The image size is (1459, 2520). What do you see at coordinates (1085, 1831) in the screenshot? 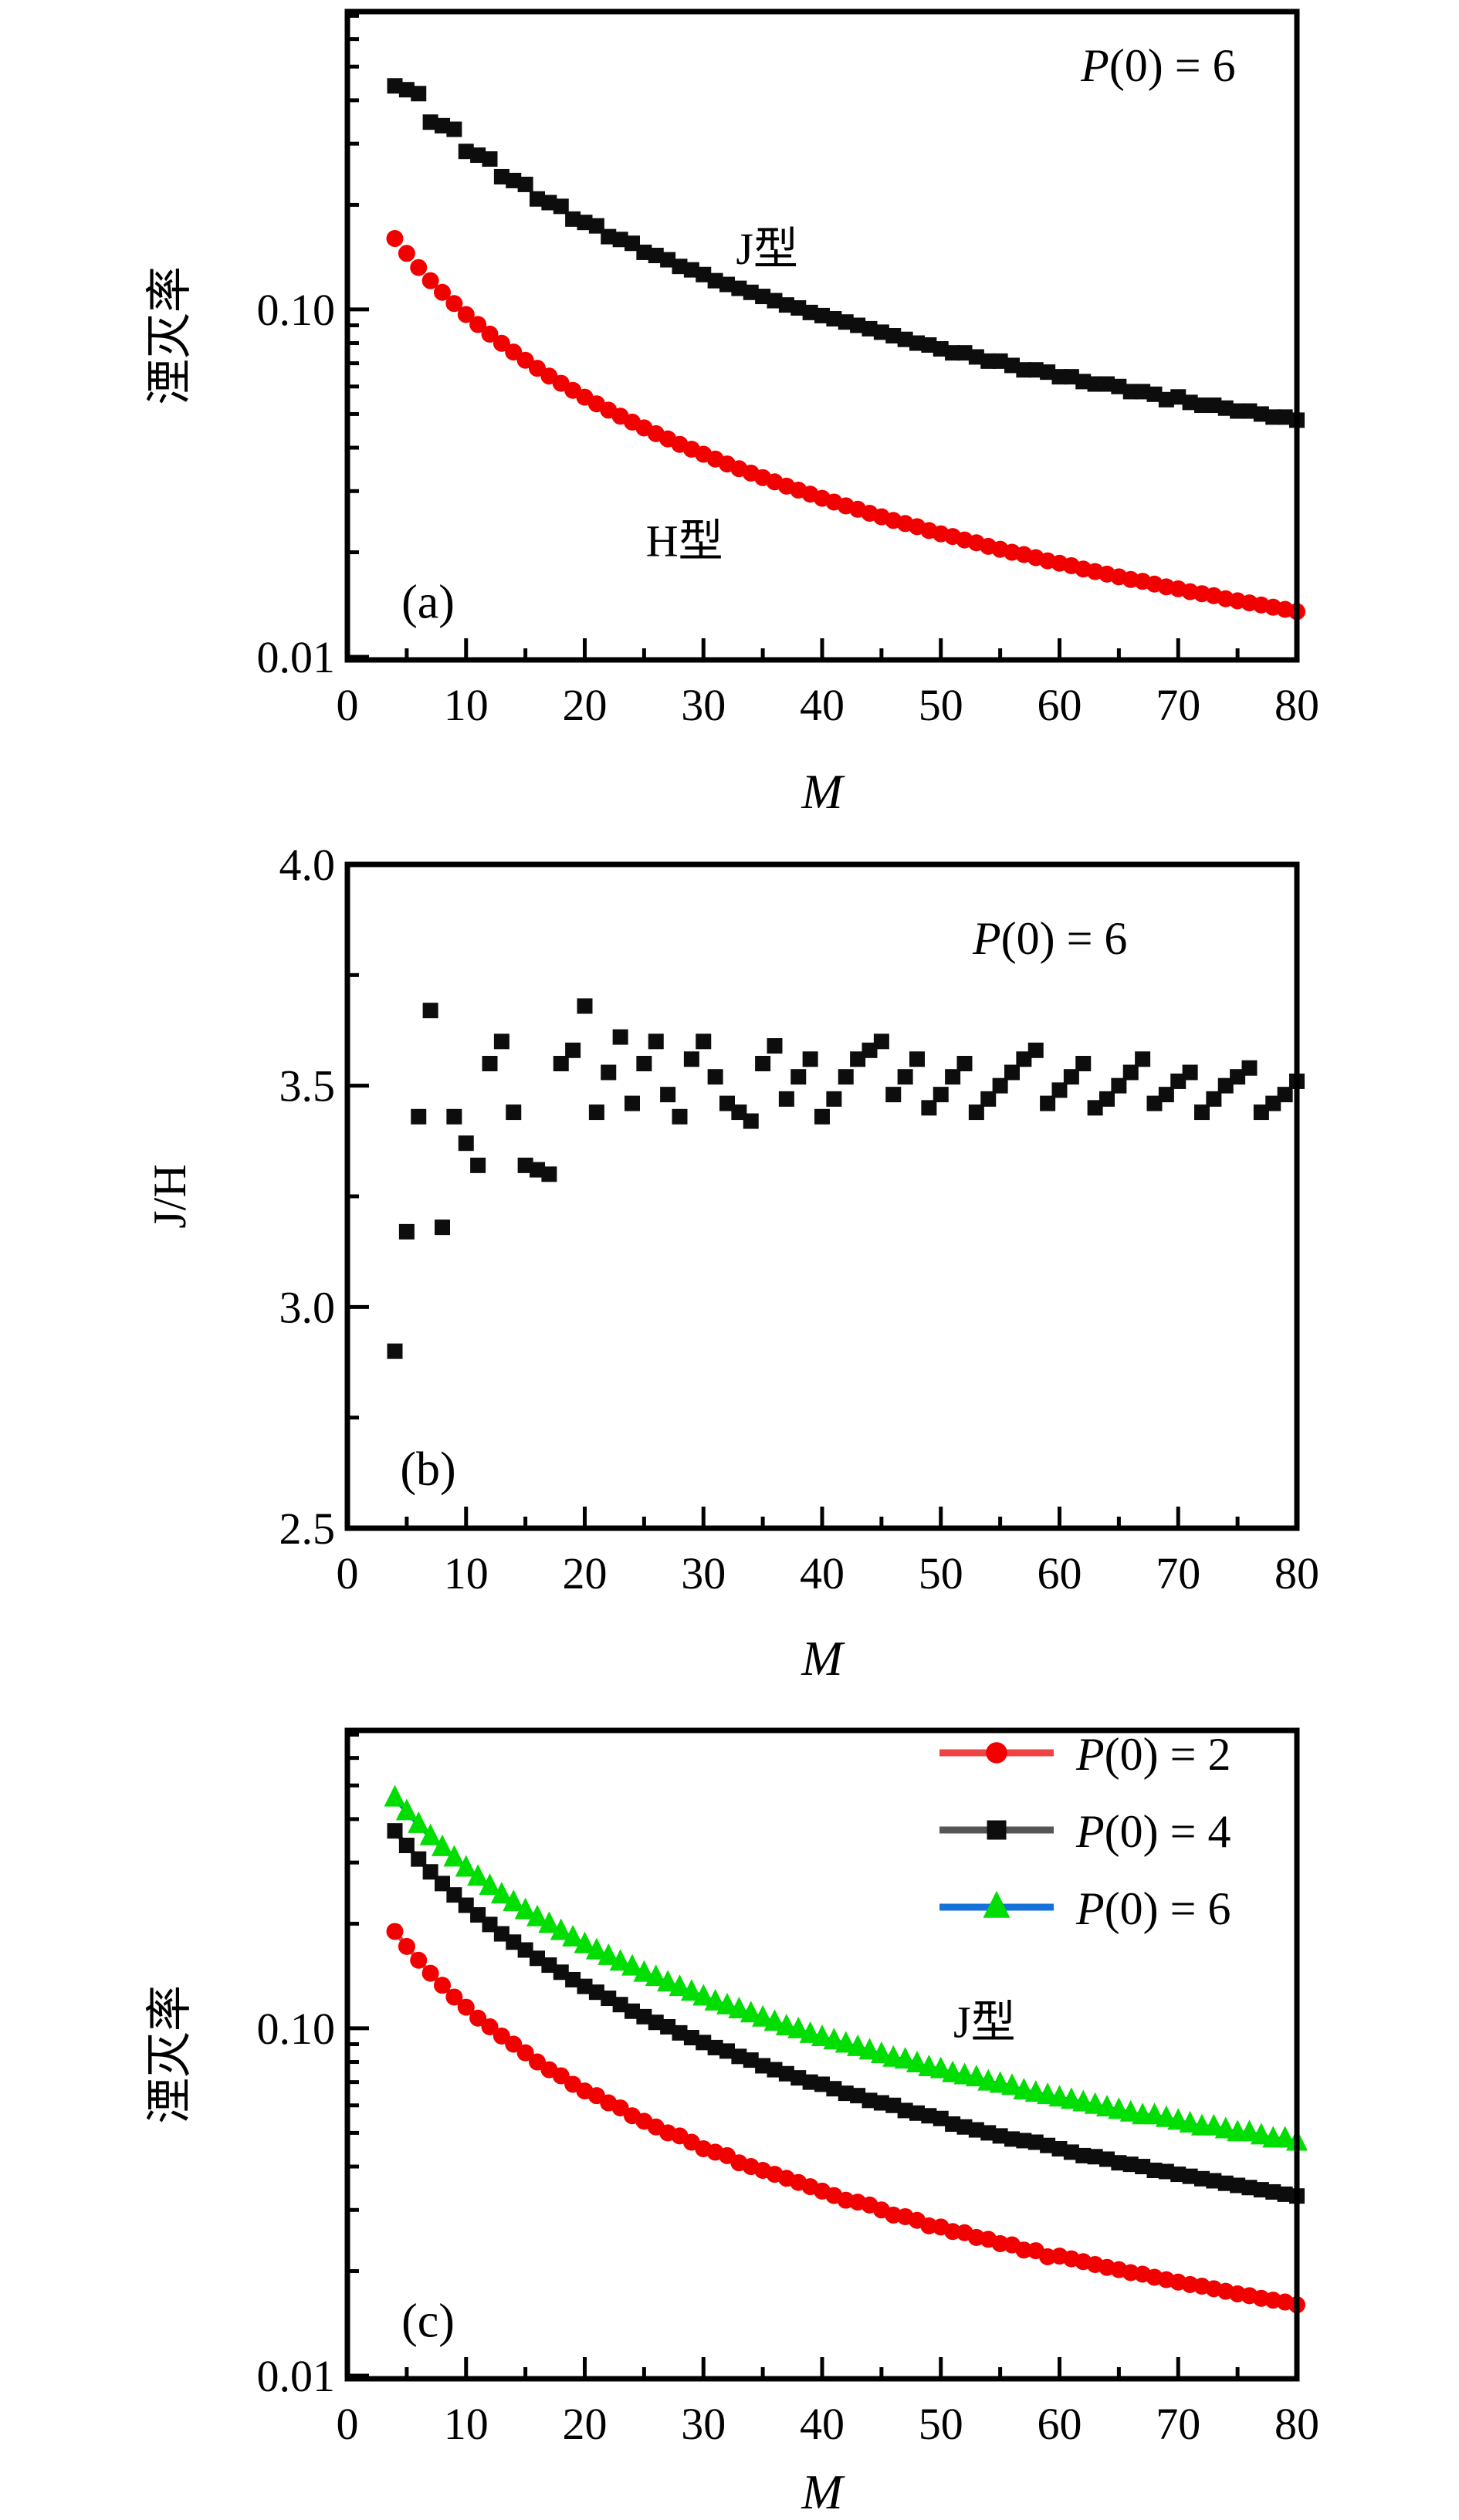
I see `legend: P(0) = 2 P(0) = 4 P(0) = 6` at bounding box center [1085, 1831].